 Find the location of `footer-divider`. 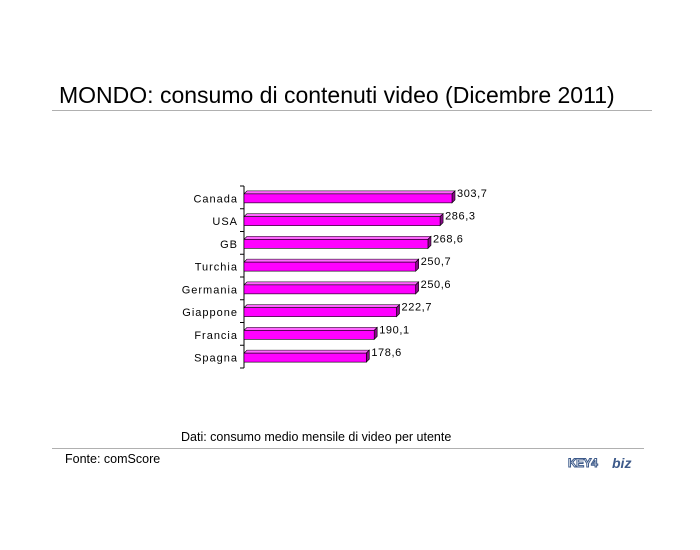

footer-divider is located at coordinates (348, 448).